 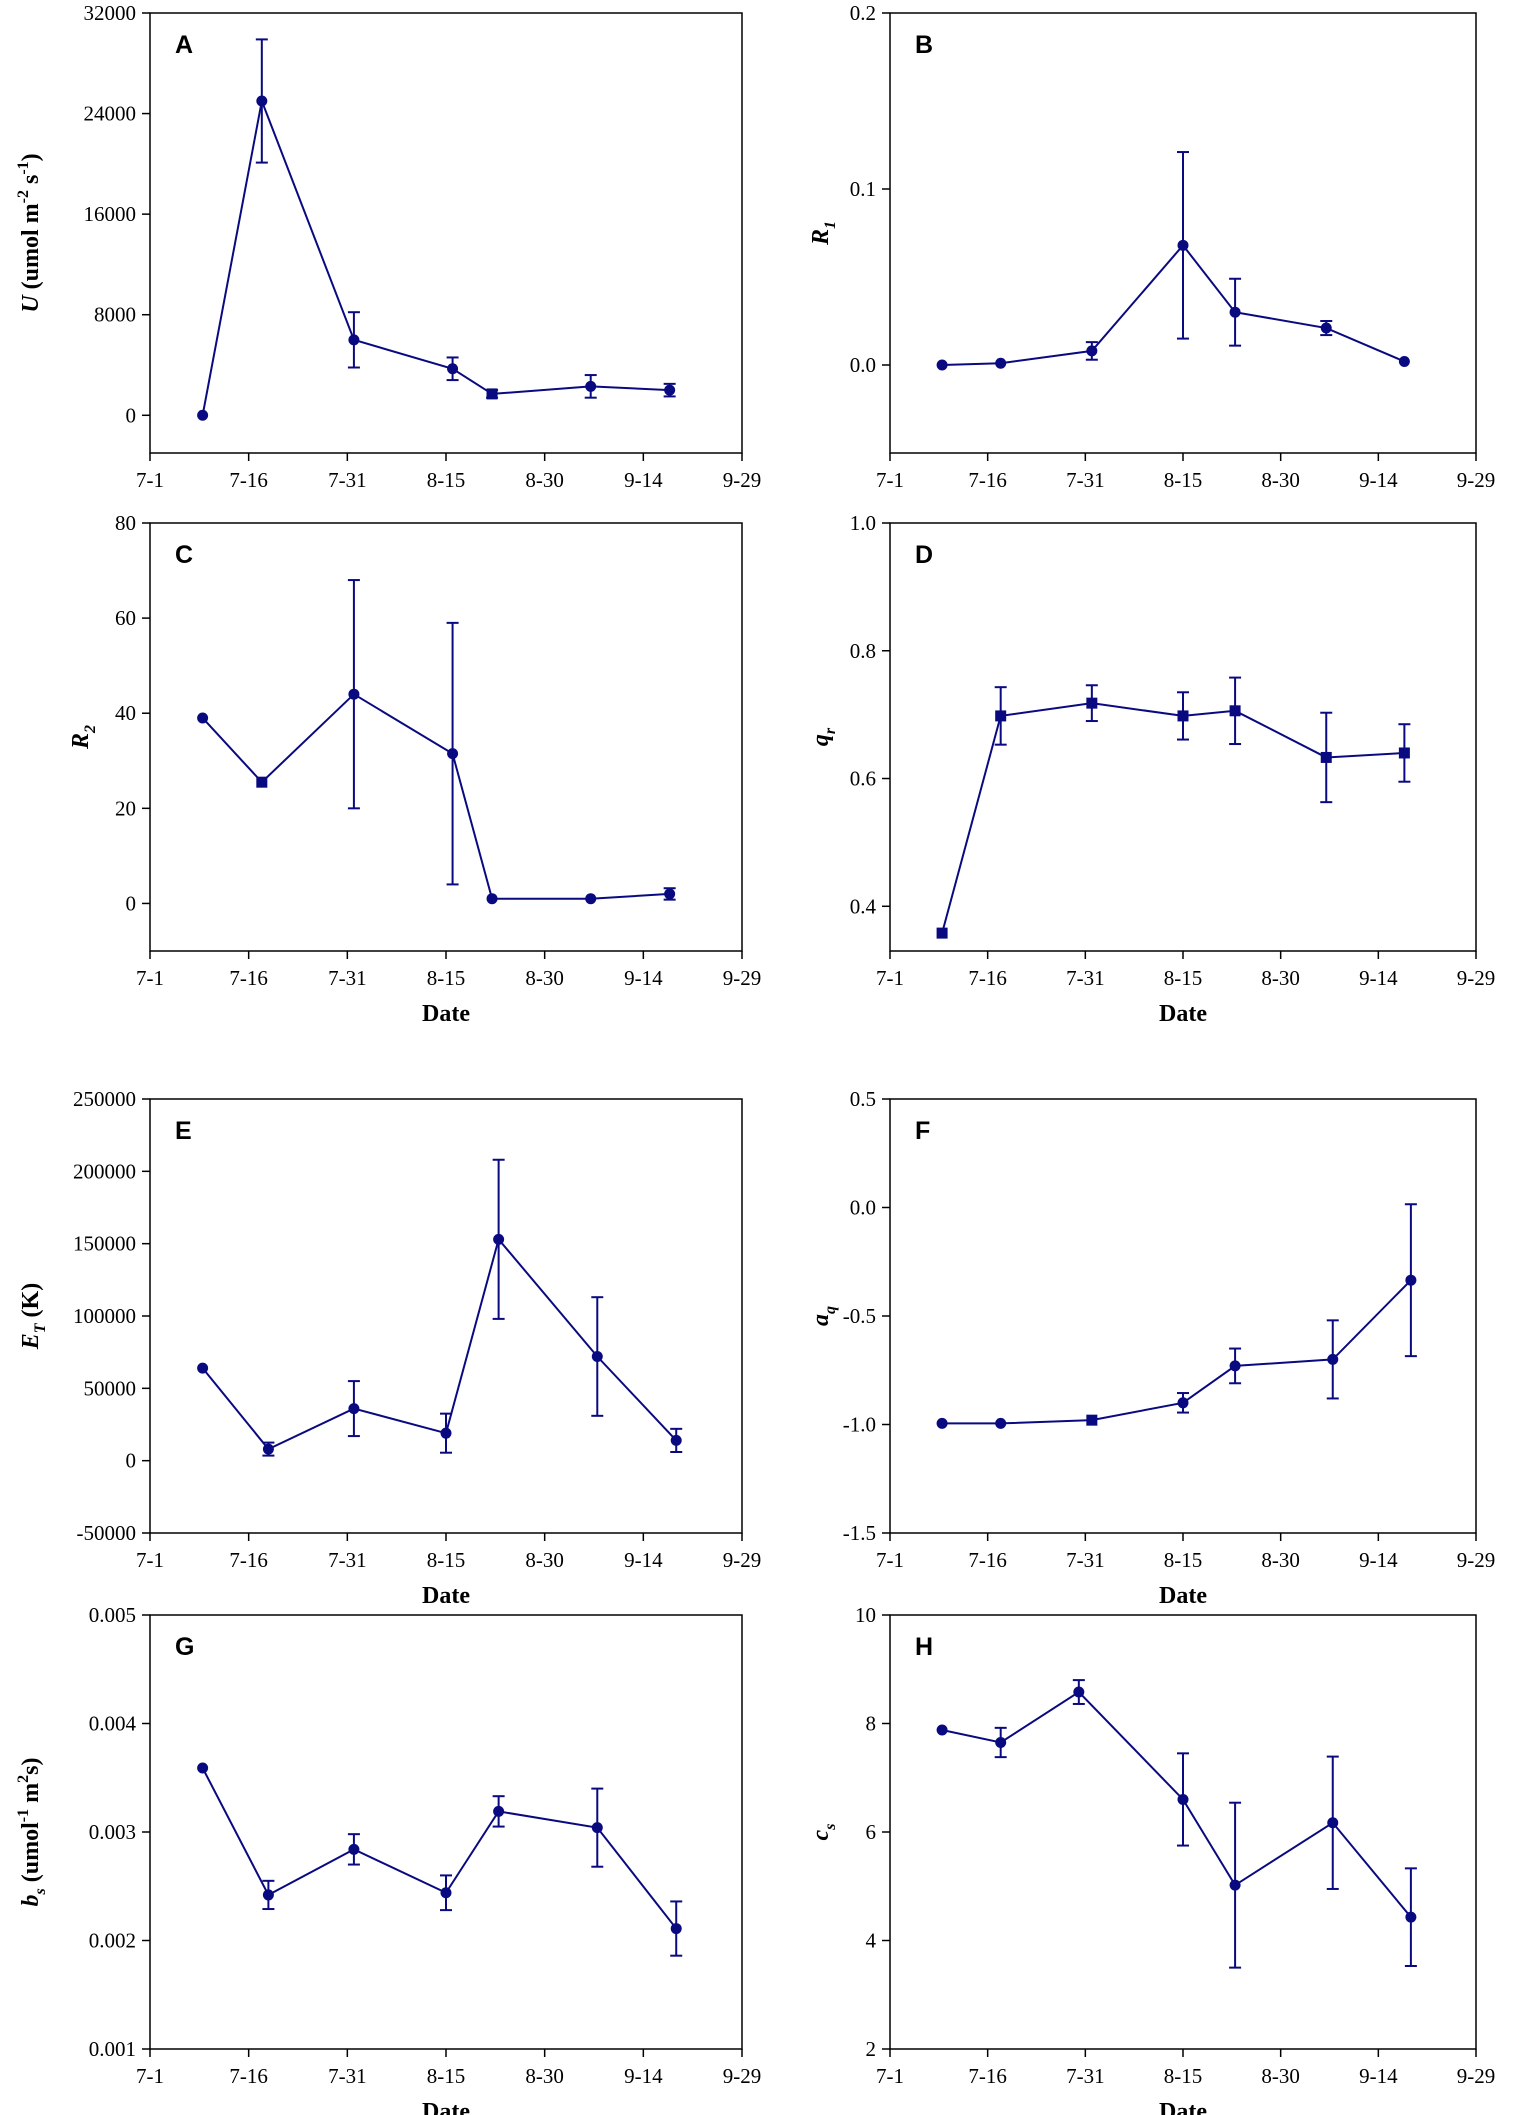 I want to click on panel-letter: G, so click(x=184, y=1647).